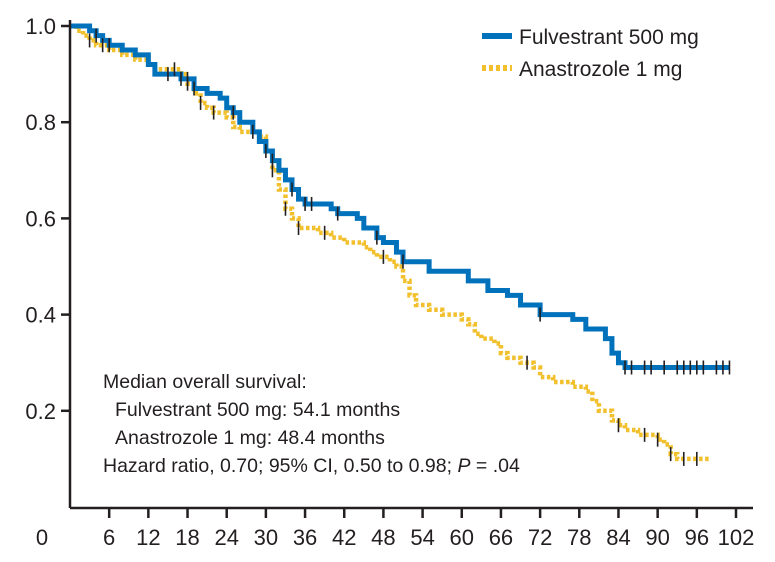 The width and height of the screenshot is (775, 562). What do you see at coordinates (305, 537) in the screenshot?
I see `x-tick-label: 36` at bounding box center [305, 537].